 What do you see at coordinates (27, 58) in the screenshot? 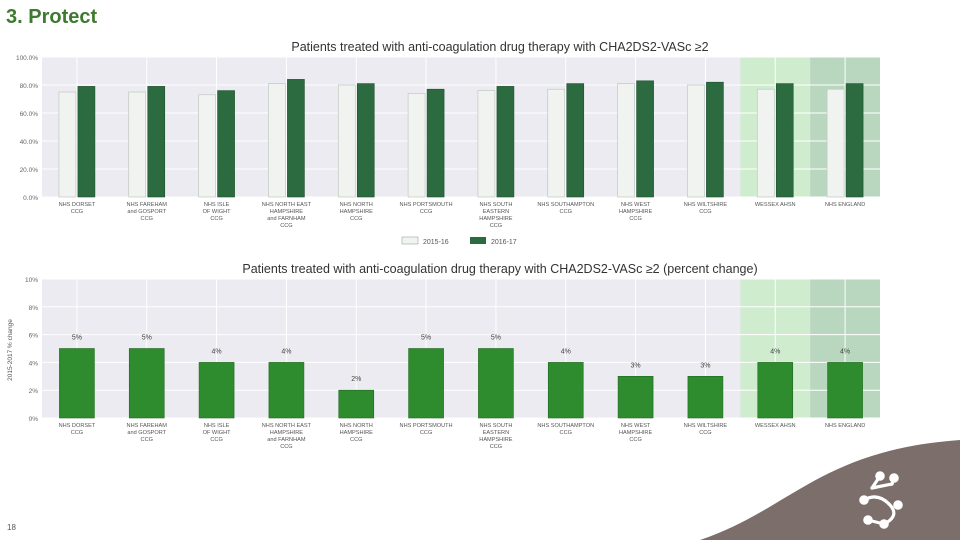
I see `chart-1-y-tick-label: 100.0%` at bounding box center [27, 58].